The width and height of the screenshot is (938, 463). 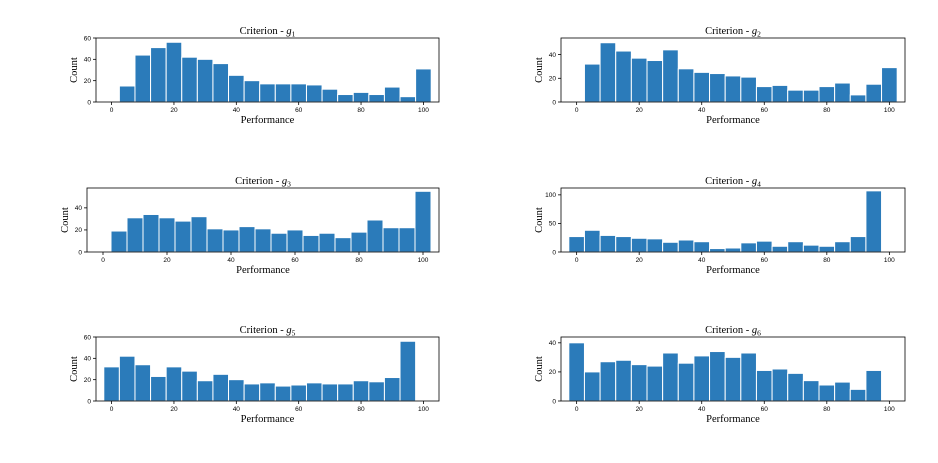 I want to click on chart-title-subscript: 2, so click(x=759, y=34).